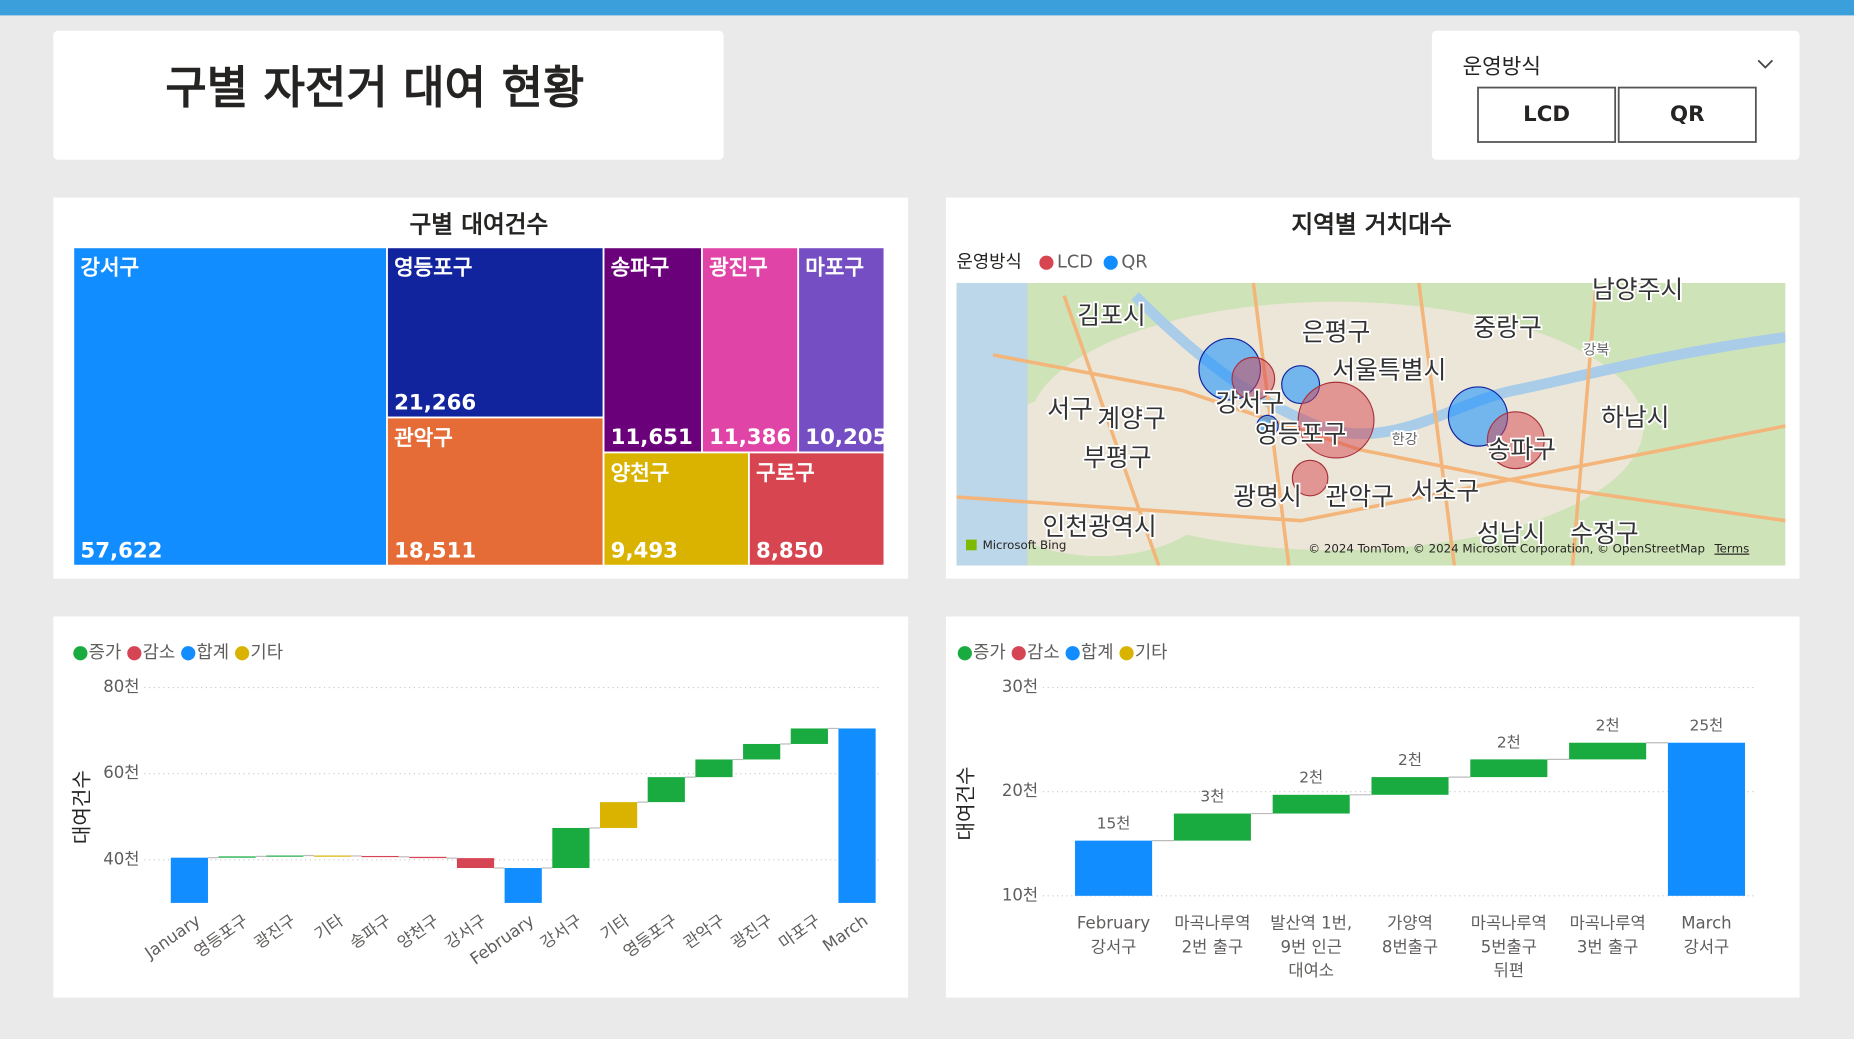 Image resolution: width=1854 pixels, height=1039 pixels. I want to click on map-place: 남양주시, so click(1637, 289).